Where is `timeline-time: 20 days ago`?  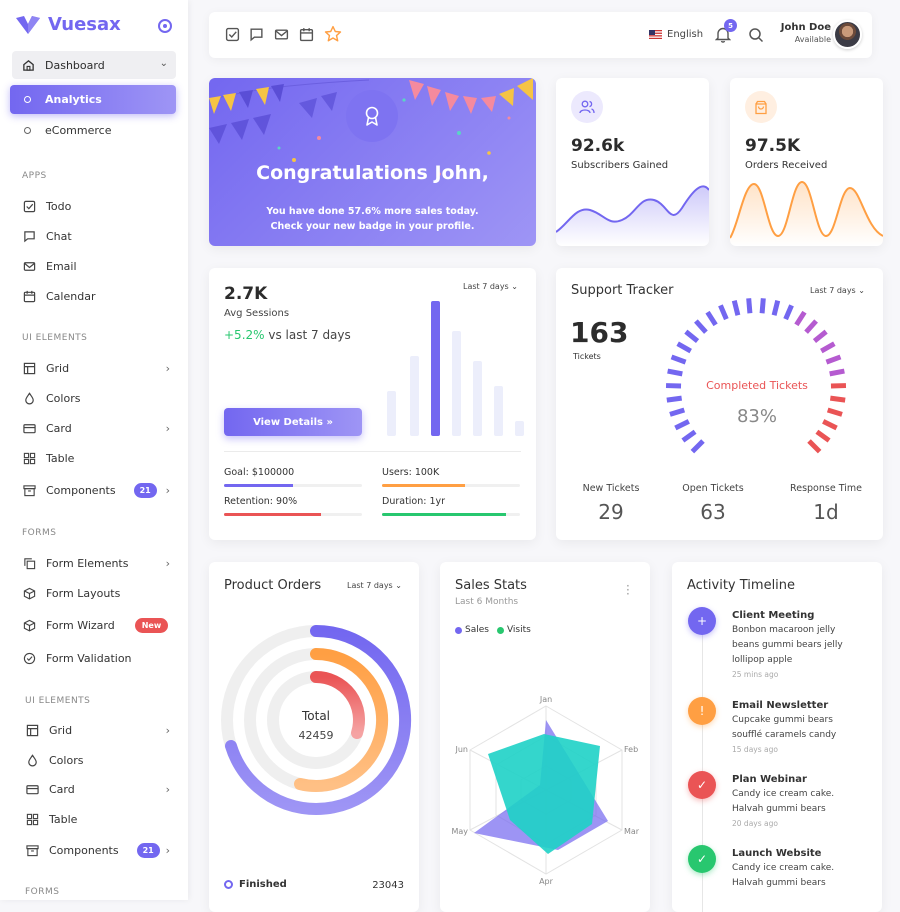
timeline-time: 20 days ago is located at coordinates (802, 823).